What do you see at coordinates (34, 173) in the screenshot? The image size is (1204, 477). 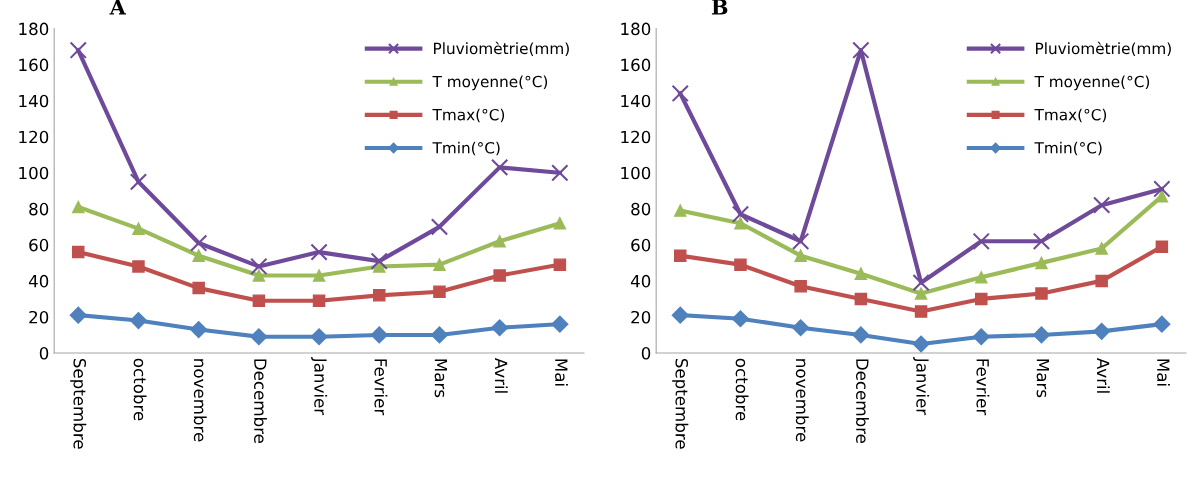 I see `y-tick-label: 100` at bounding box center [34, 173].